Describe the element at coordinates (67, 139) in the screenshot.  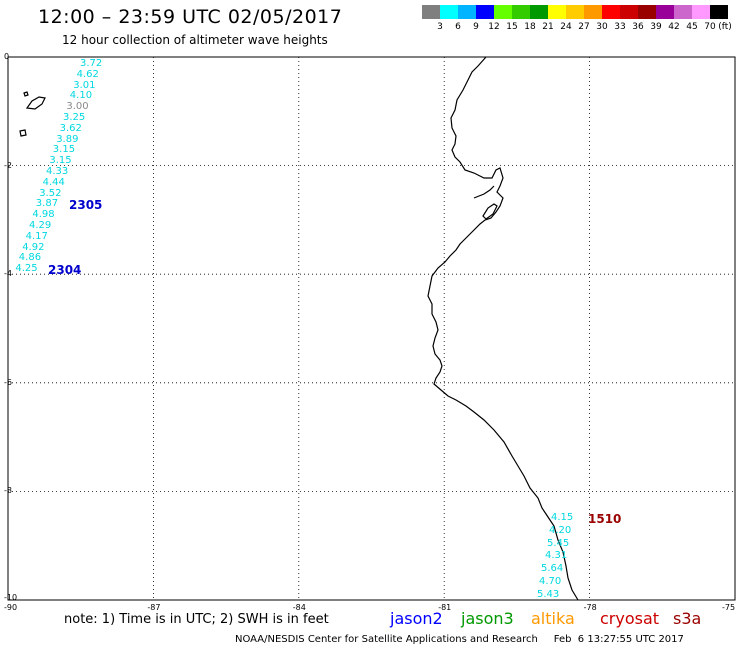
I see `wave-height-value: 3.89` at that location.